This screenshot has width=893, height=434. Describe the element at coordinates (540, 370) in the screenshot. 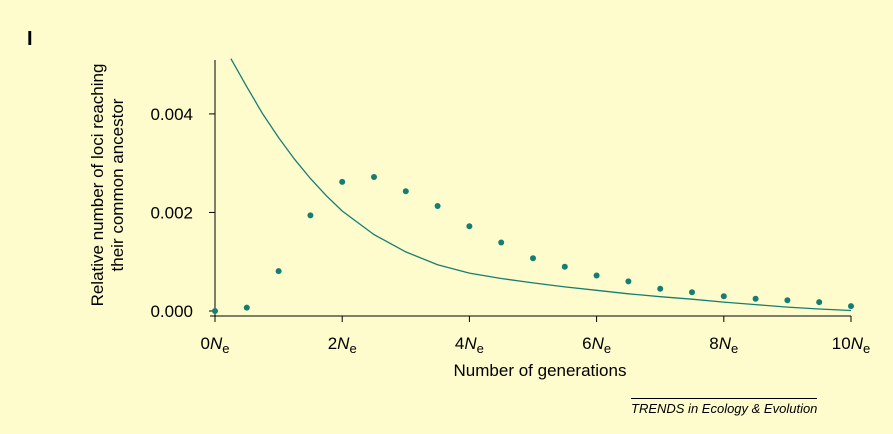

I see `x-axis-title: Number of generations` at that location.